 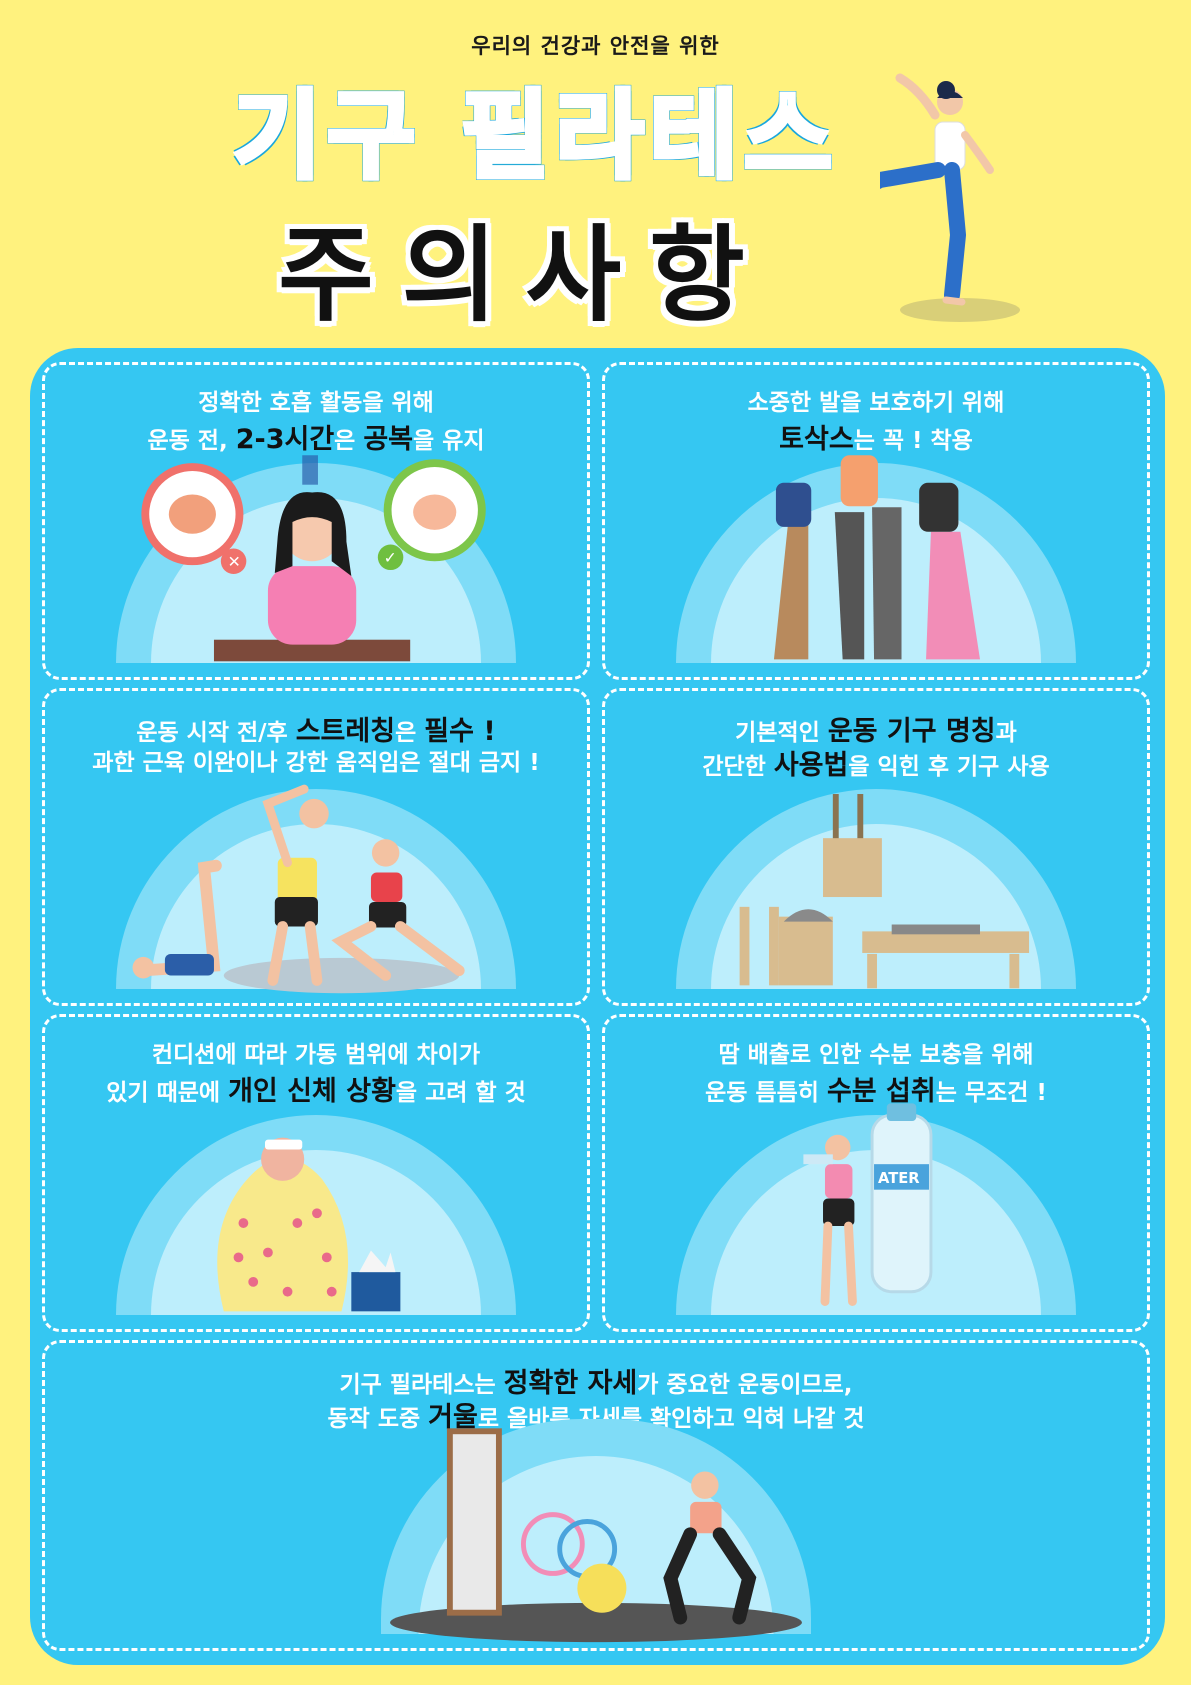 What do you see at coordinates (316, 763) in the screenshot?
I see `notice-text: 과한 근육 이완이나 강한 움직임은 절대 금지 !` at bounding box center [316, 763].